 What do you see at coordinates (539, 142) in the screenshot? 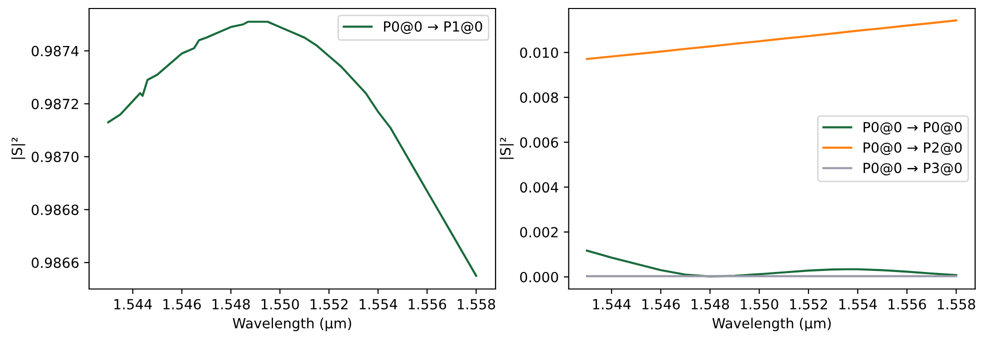
I see `y-tick-label: 0.006` at bounding box center [539, 142].